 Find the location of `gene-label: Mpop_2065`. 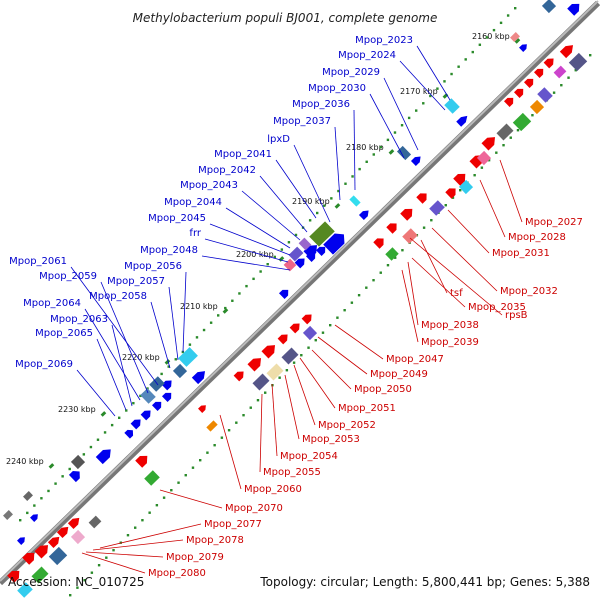

gene-label: Mpop_2065 is located at coordinates (64, 333).